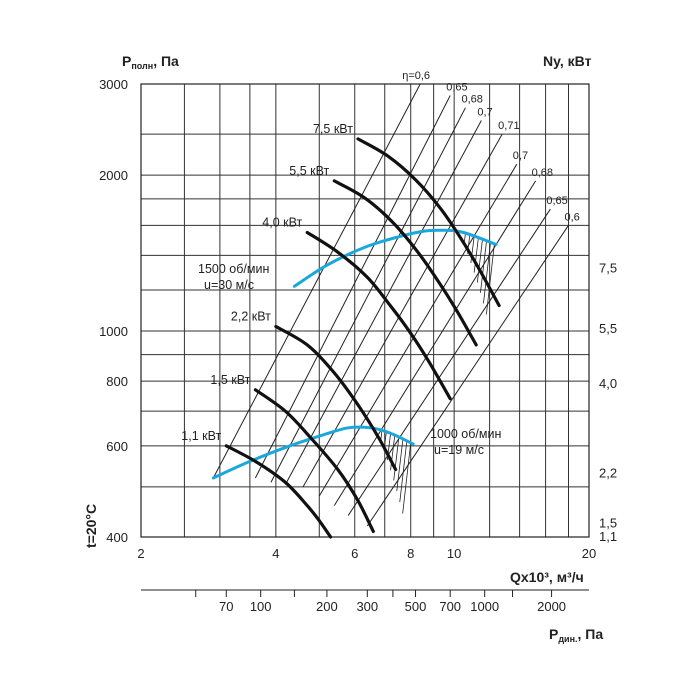 This screenshot has height=700, width=700. What do you see at coordinates (416, 76) in the screenshot?
I see `efficiency-label: η=0,6` at bounding box center [416, 76].